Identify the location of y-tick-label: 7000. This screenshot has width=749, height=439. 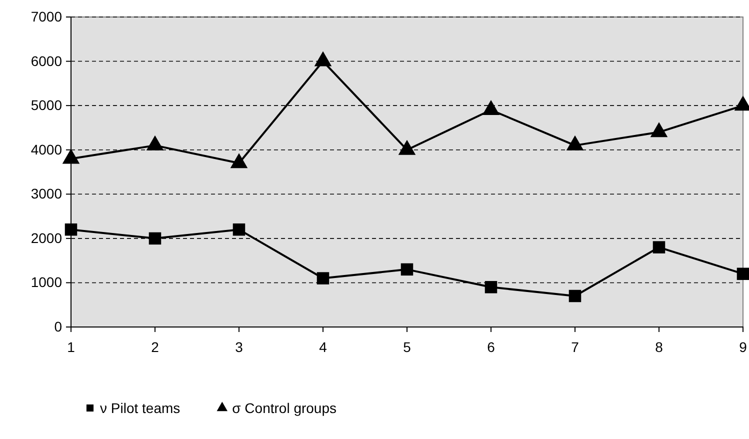
(46, 16).